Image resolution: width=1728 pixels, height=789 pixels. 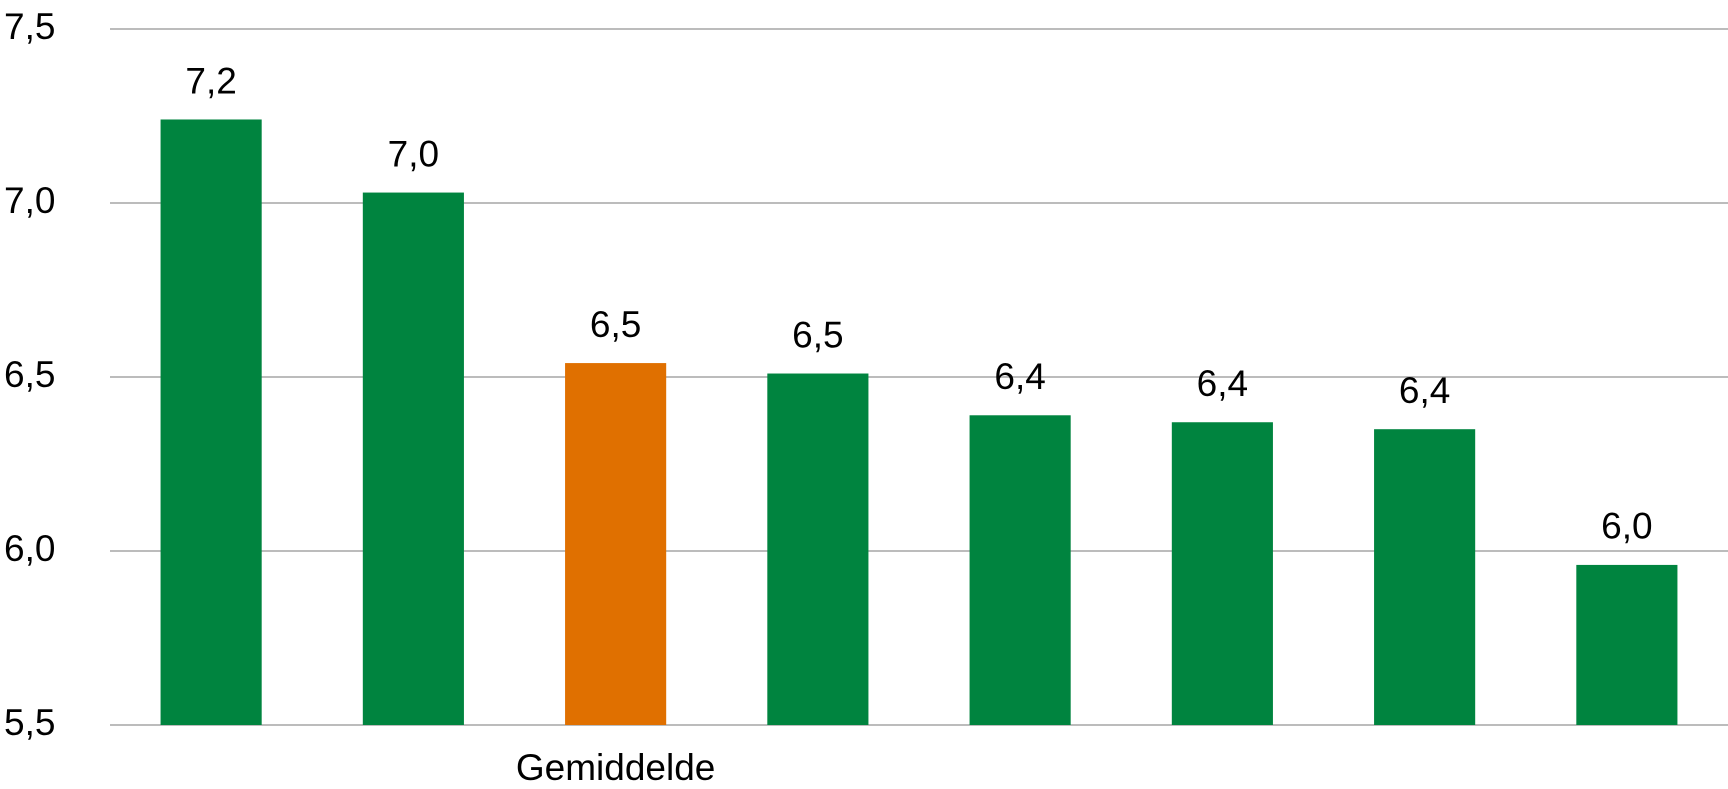 I want to click on y-tick-label: 7,0, so click(x=29, y=200).